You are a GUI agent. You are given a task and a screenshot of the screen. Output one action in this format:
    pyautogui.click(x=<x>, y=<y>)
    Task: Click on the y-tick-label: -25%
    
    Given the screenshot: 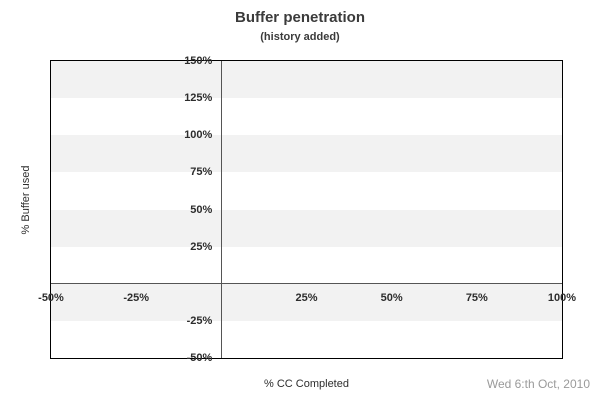 What is the action you would take?
    pyautogui.click(x=199, y=320)
    